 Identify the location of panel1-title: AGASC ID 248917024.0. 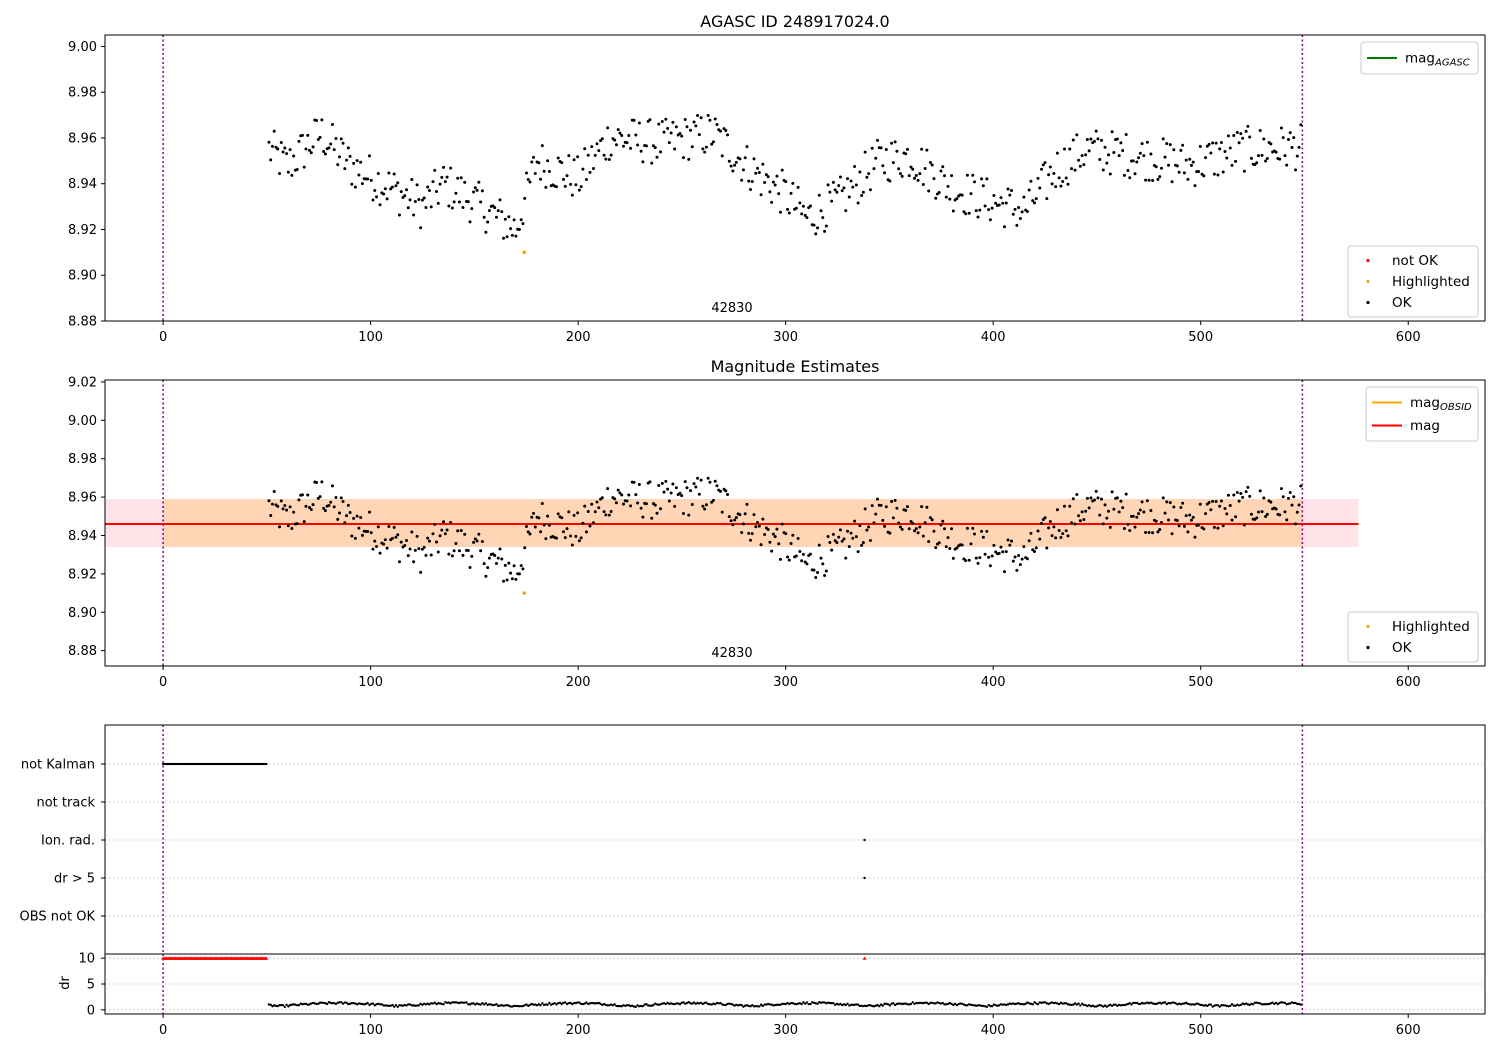
(794, 21).